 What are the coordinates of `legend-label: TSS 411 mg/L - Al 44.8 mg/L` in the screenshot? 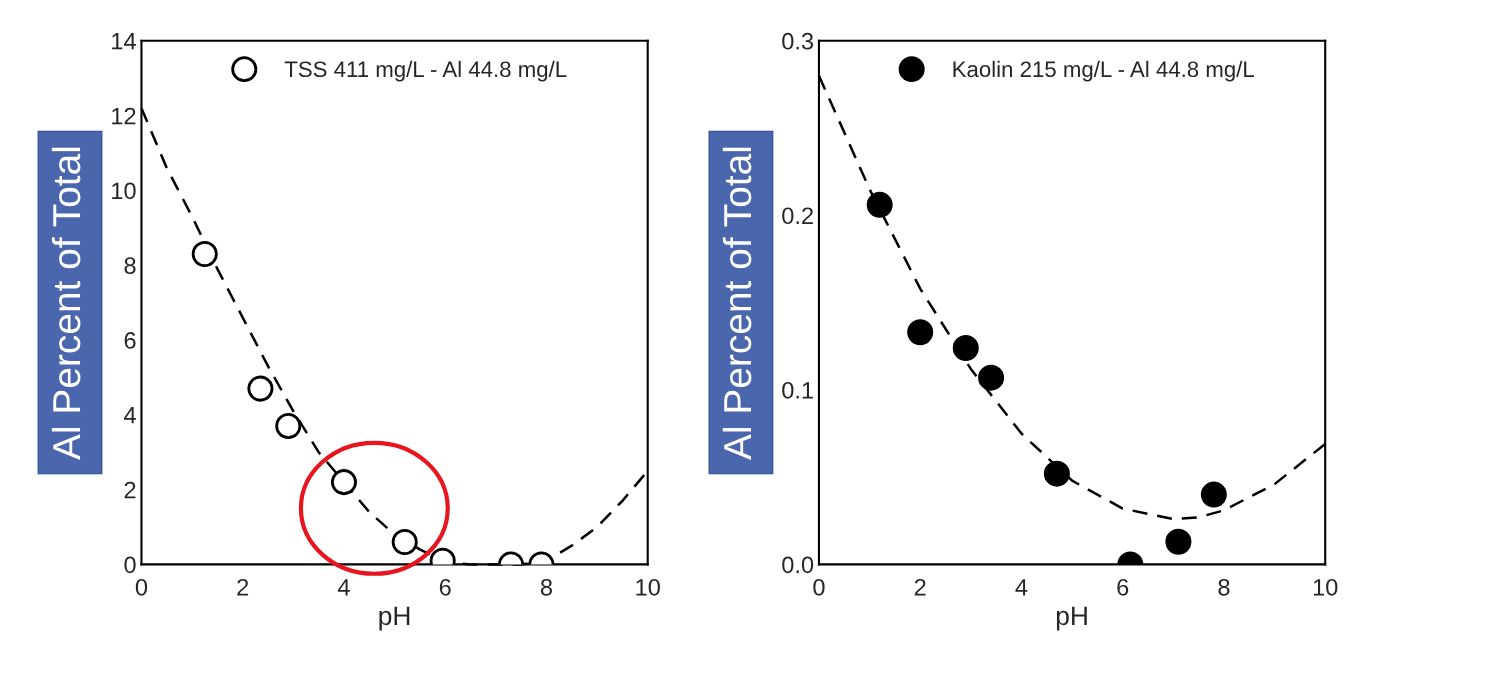 It's located at (425, 71).